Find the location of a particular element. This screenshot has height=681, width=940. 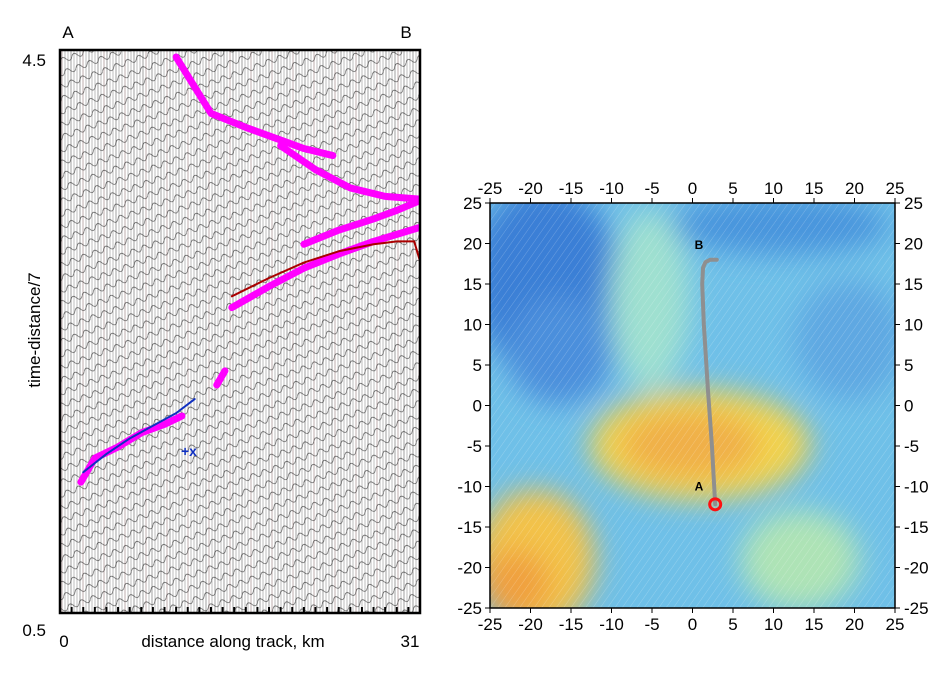

x-tick-label-bottom: 5 is located at coordinates (732, 624).